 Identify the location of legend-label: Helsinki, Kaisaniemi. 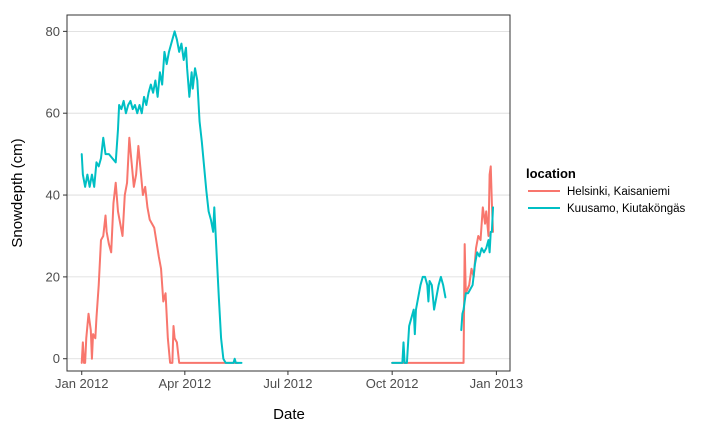
(618, 192).